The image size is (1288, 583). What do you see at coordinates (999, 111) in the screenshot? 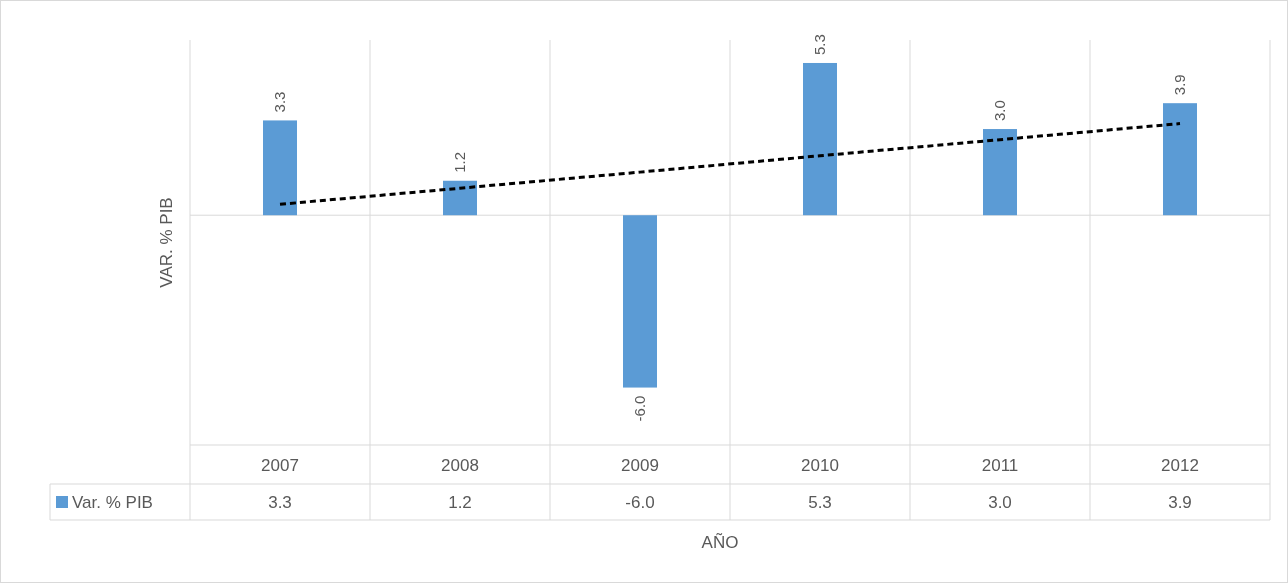
I see `text: 3.0` at bounding box center [999, 111].